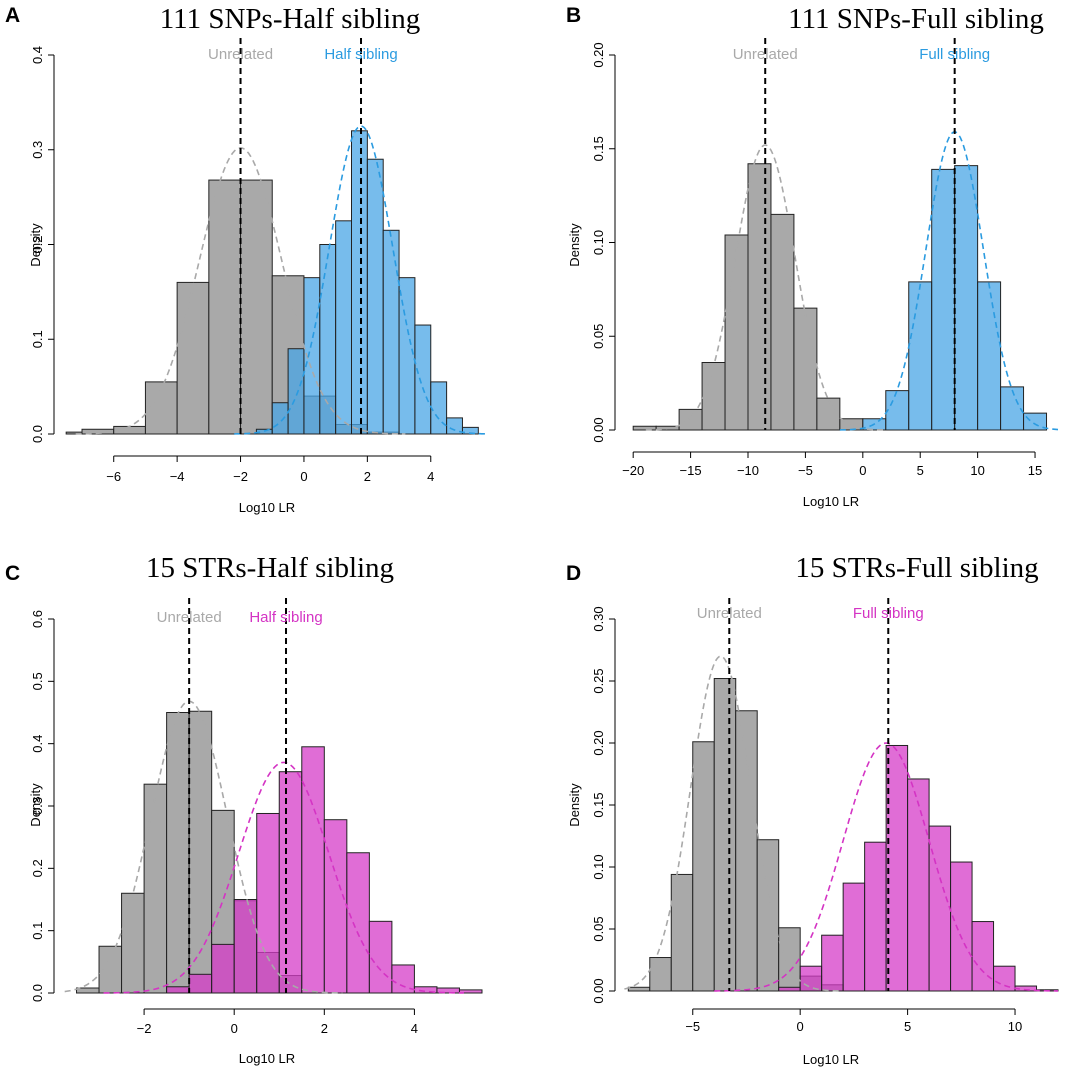 The height and width of the screenshot is (1077, 1065). What do you see at coordinates (573, 573) in the screenshot?
I see `panel-letter: D` at bounding box center [573, 573].